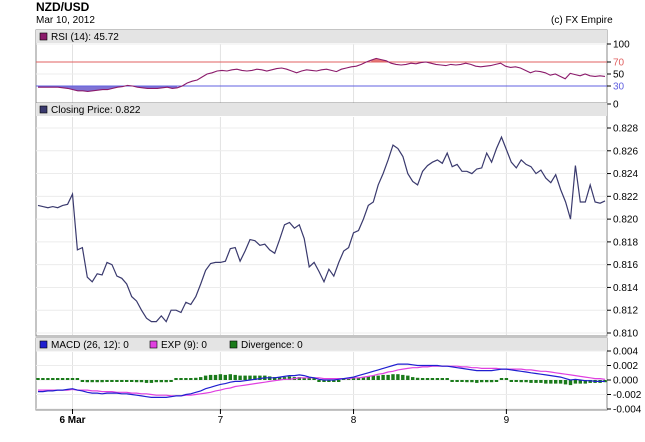 This screenshot has height=442, width=645. What do you see at coordinates (43, 109) in the screenshot?
I see `price-legend-swatch` at bounding box center [43, 109].